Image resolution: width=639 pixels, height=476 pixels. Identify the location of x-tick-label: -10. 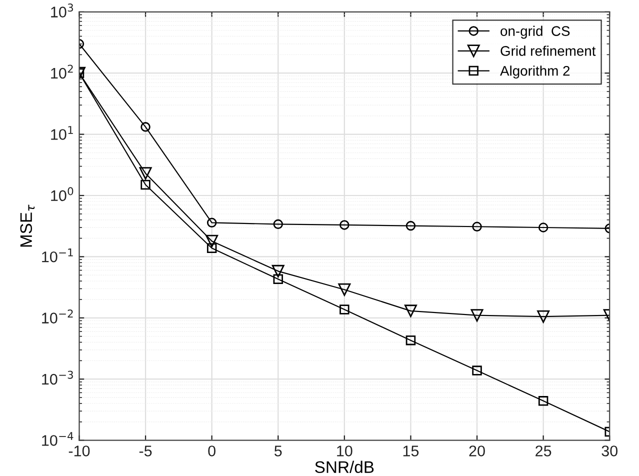
(79, 451).